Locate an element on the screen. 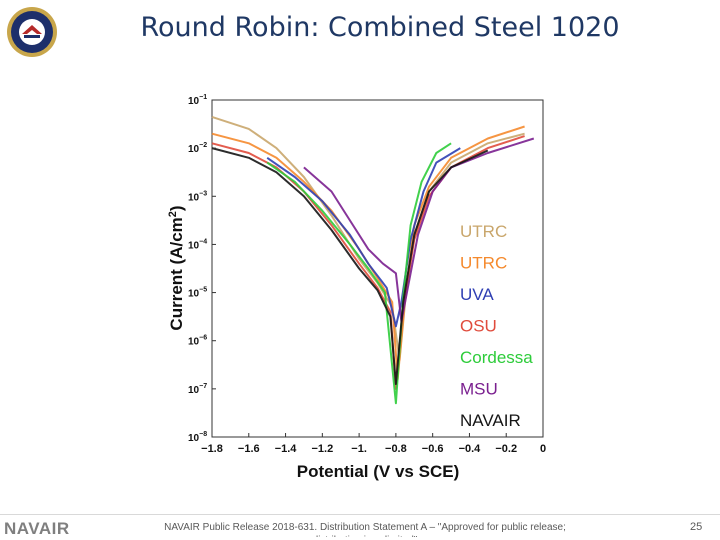 This screenshot has width=720, height=540. y-tick-label: 10⁻⁷ is located at coordinates (197, 389).